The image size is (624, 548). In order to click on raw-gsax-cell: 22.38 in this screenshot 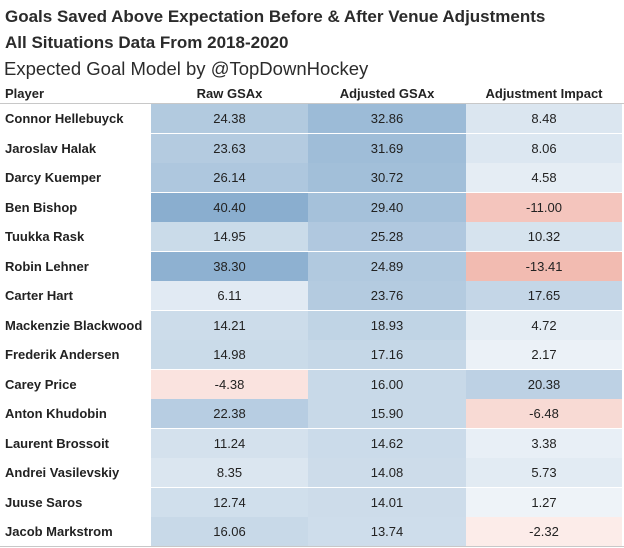, I will do `click(229, 413)`.